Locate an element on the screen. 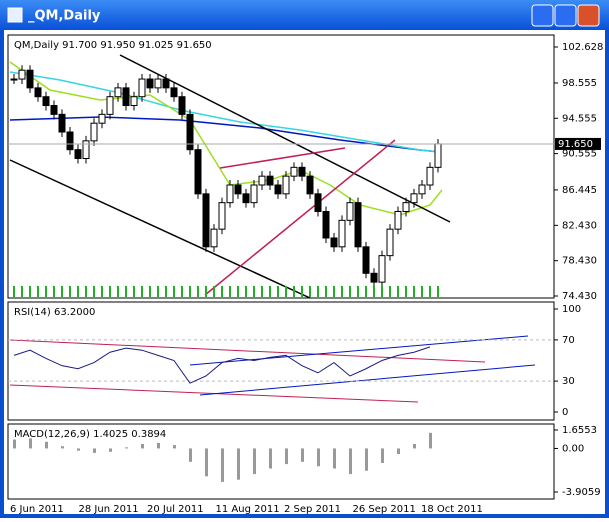 Image resolution: width=609 pixels, height=522 pixels. y-tick-label: 1.6553 is located at coordinates (579, 430).